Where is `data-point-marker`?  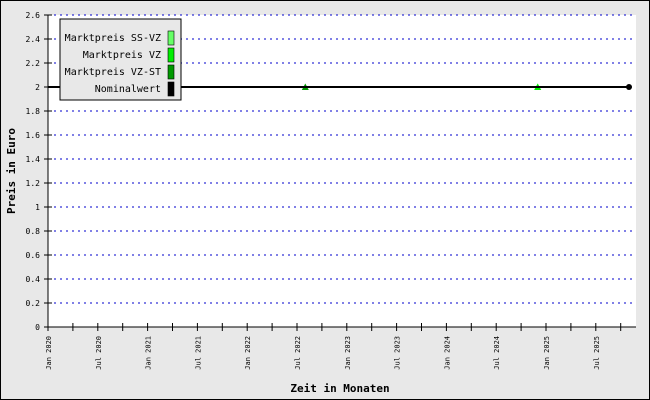
data-point-marker is located at coordinates (629, 87).